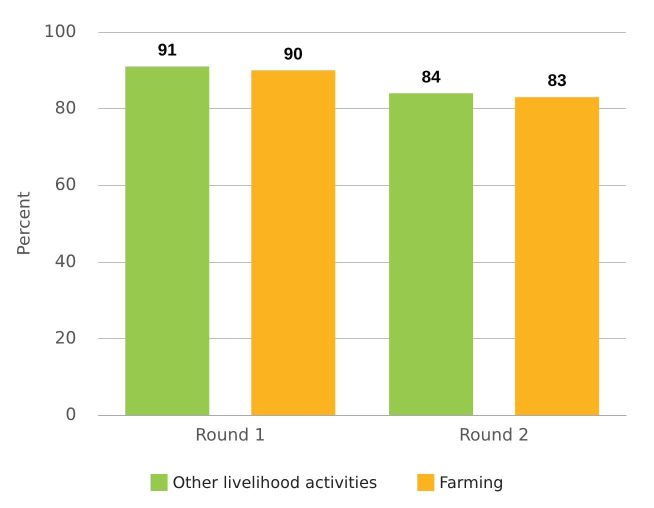 The image size is (654, 508). Describe the element at coordinates (65, 262) in the screenshot. I see `y-tick-label: 40` at that location.